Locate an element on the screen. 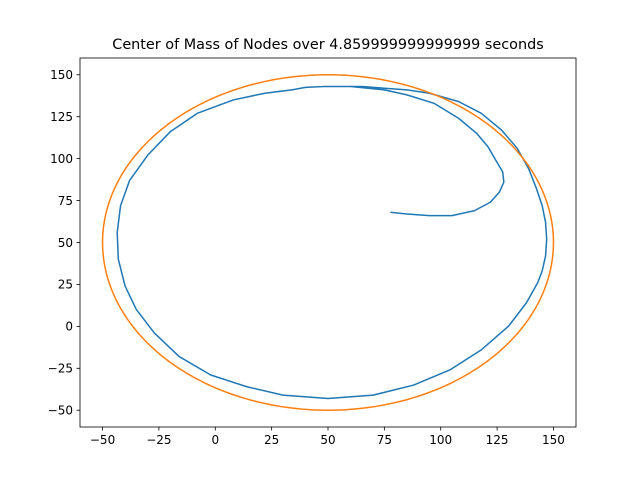 The height and width of the screenshot is (480, 640). y-axis: −50 −25 0 25 50 75 100 125 150 is located at coordinates (64, 243).